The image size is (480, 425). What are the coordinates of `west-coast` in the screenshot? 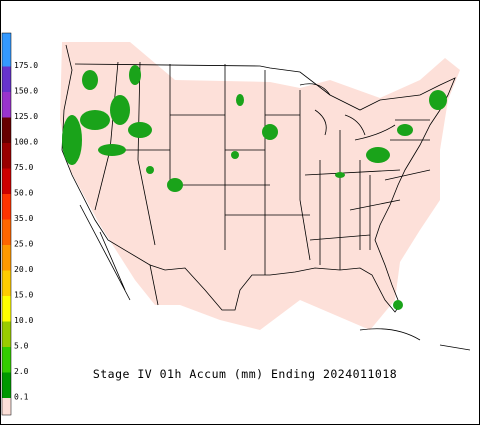 It's located at (110, 175).